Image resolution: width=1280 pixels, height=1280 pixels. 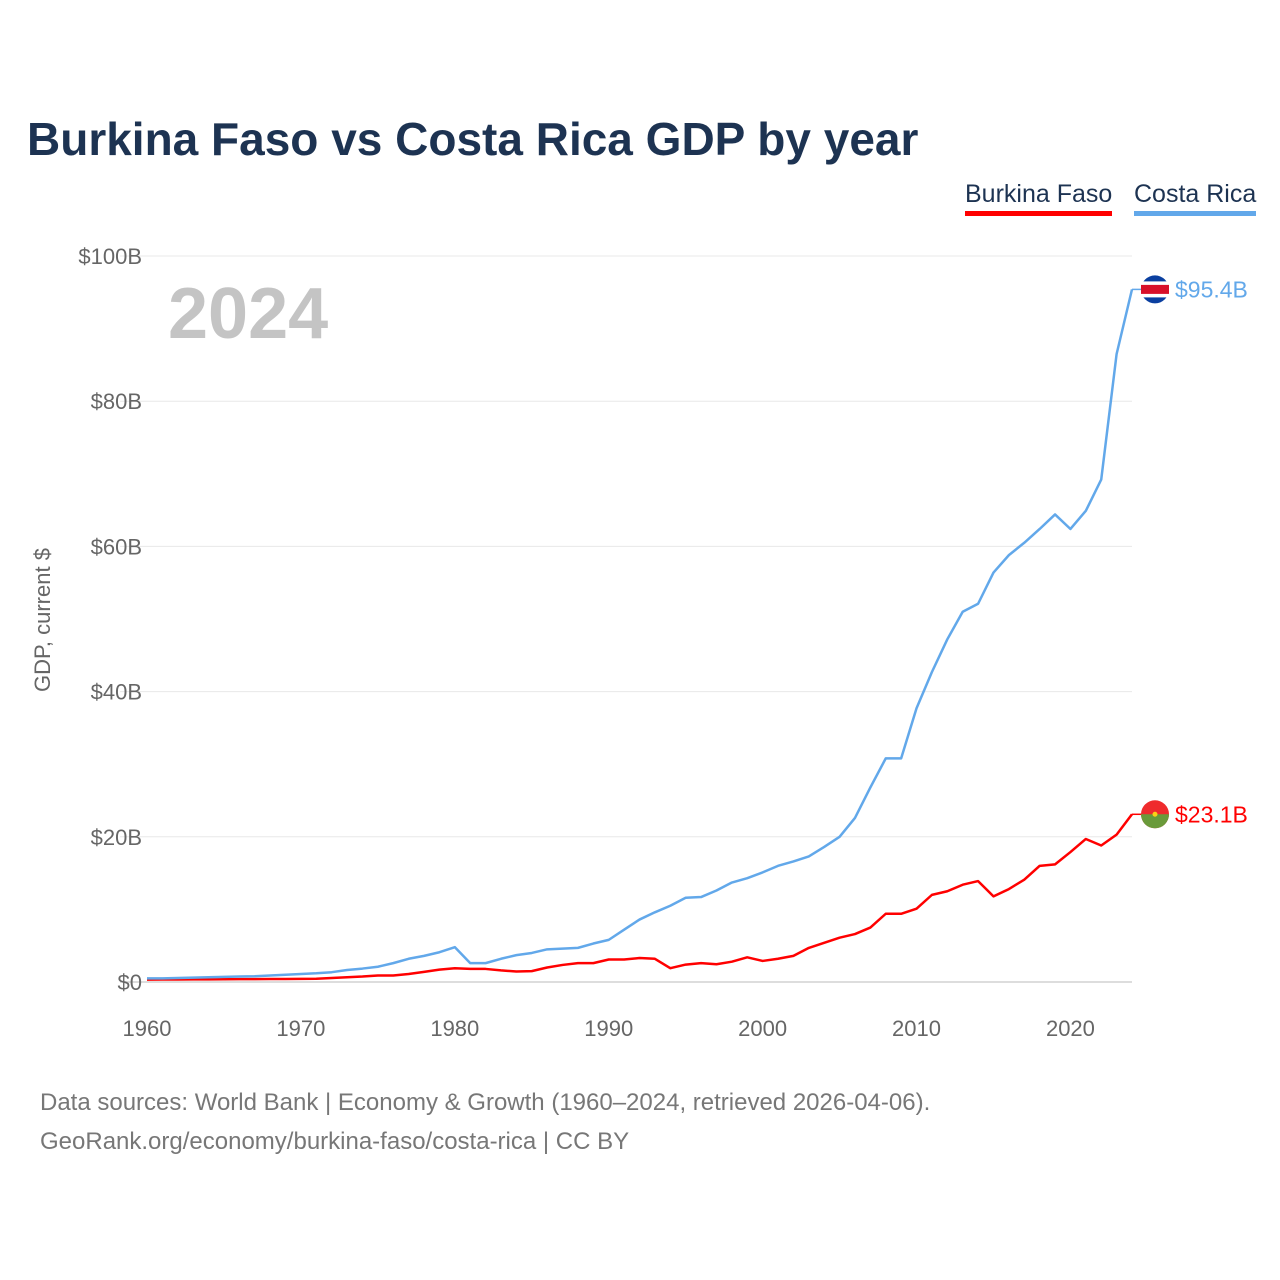 What do you see at coordinates (916, 1028) in the screenshot?
I see `x-tick-label: 2010` at bounding box center [916, 1028].